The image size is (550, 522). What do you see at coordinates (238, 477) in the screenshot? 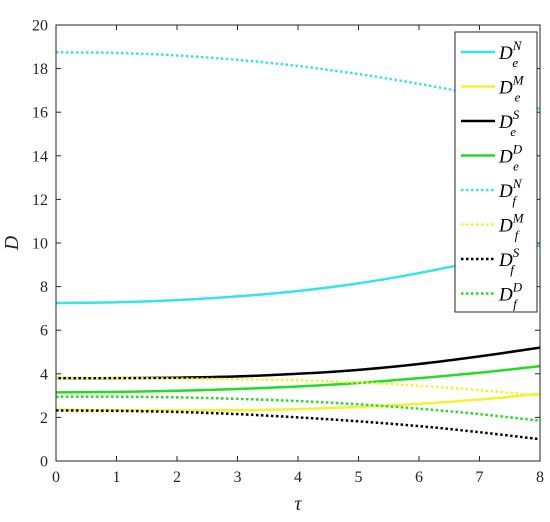
I see `x-tick-label: 3` at bounding box center [238, 477].